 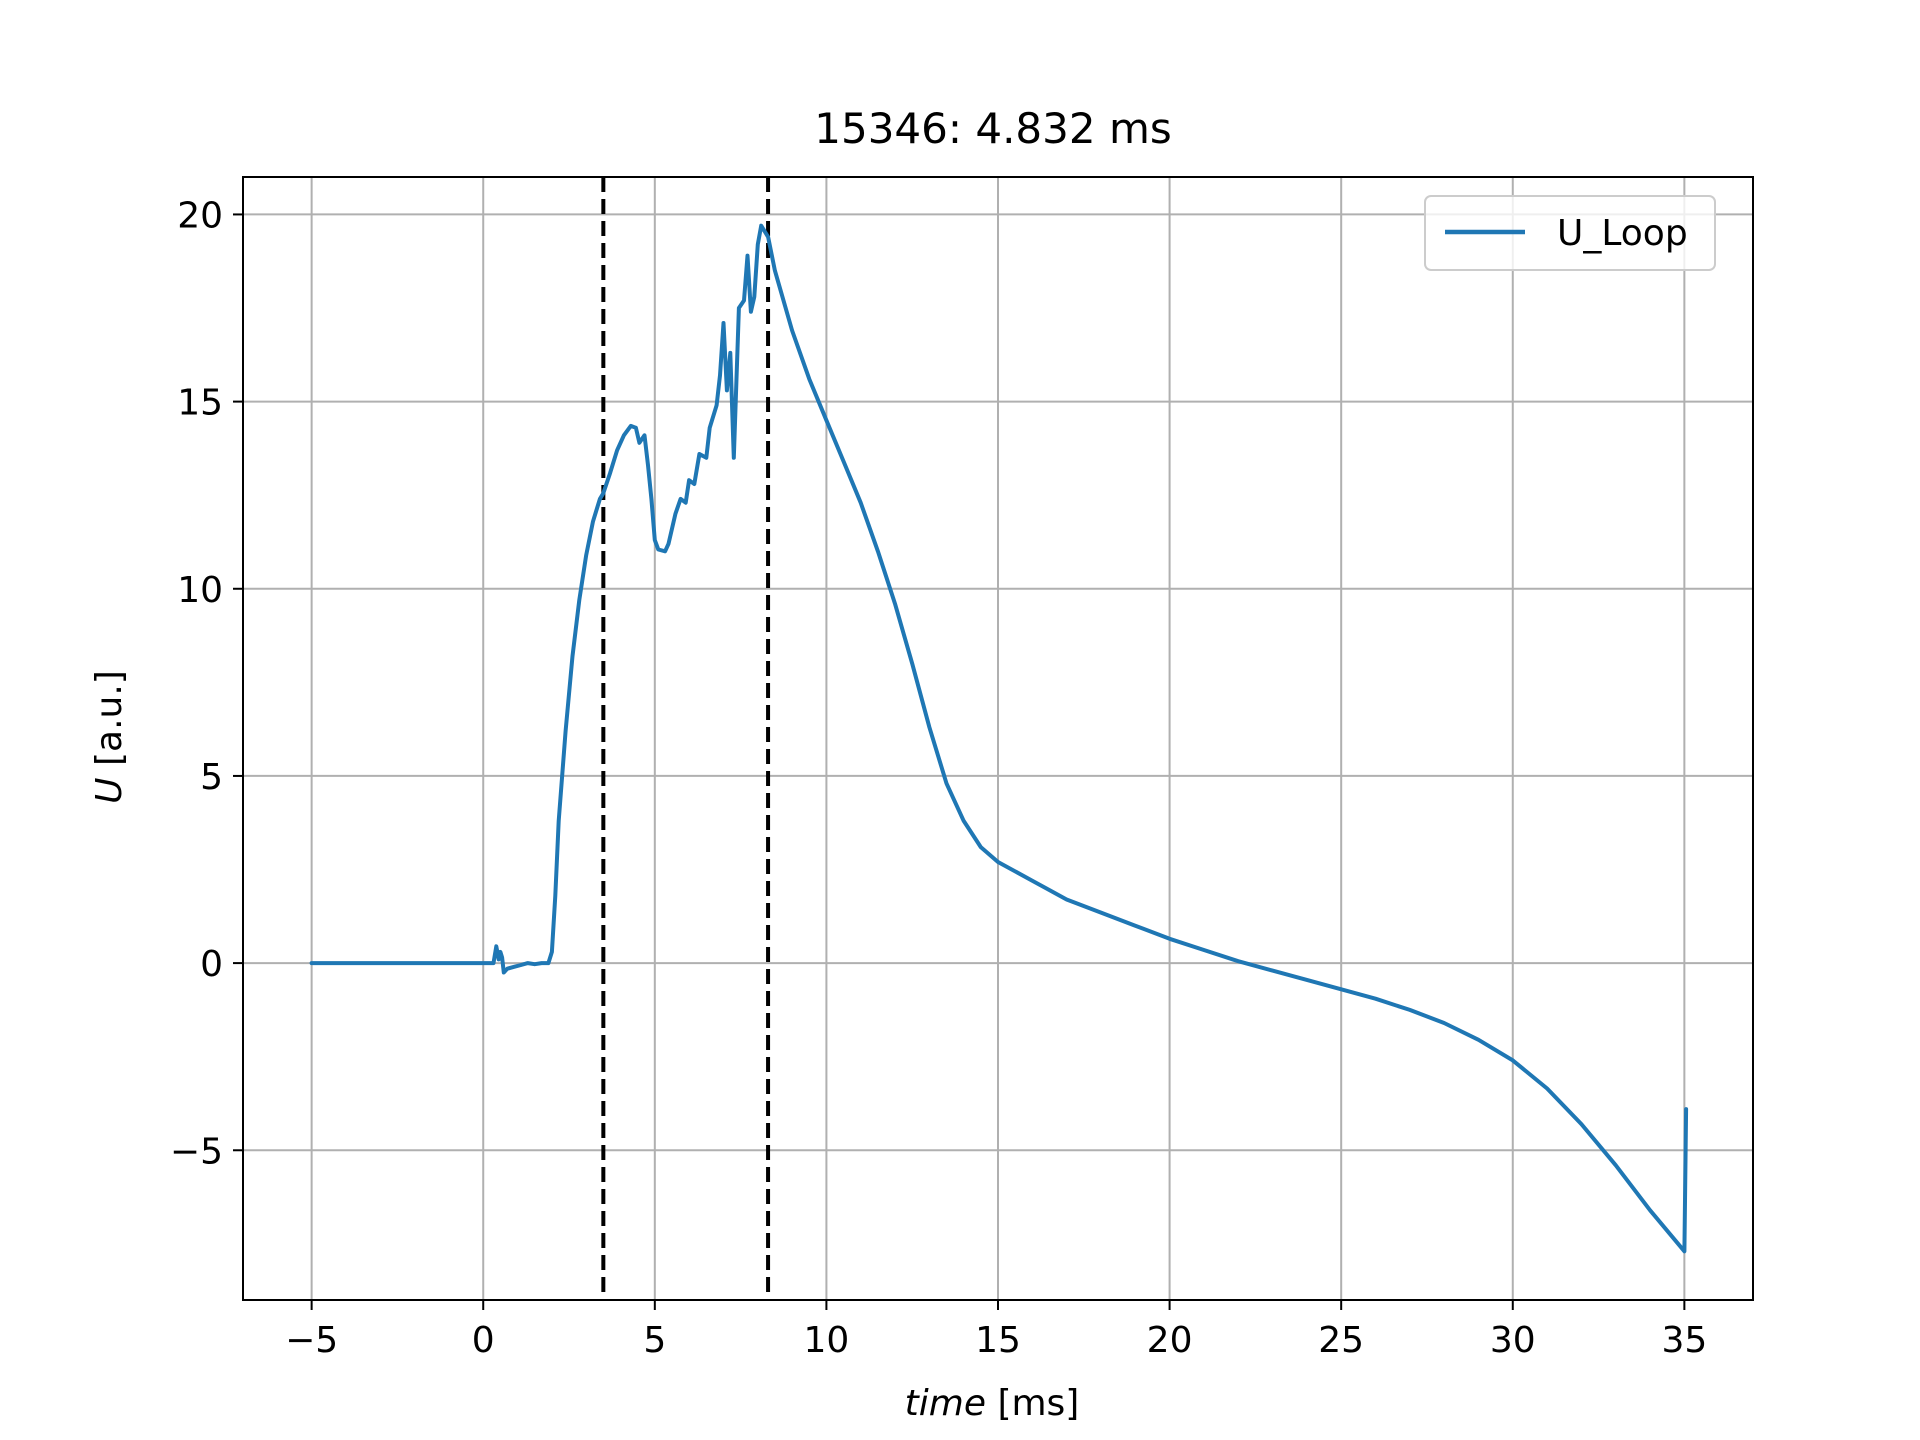 What do you see at coordinates (945, 1403) in the screenshot?
I see `x-axis-label-quantity: time` at bounding box center [945, 1403].